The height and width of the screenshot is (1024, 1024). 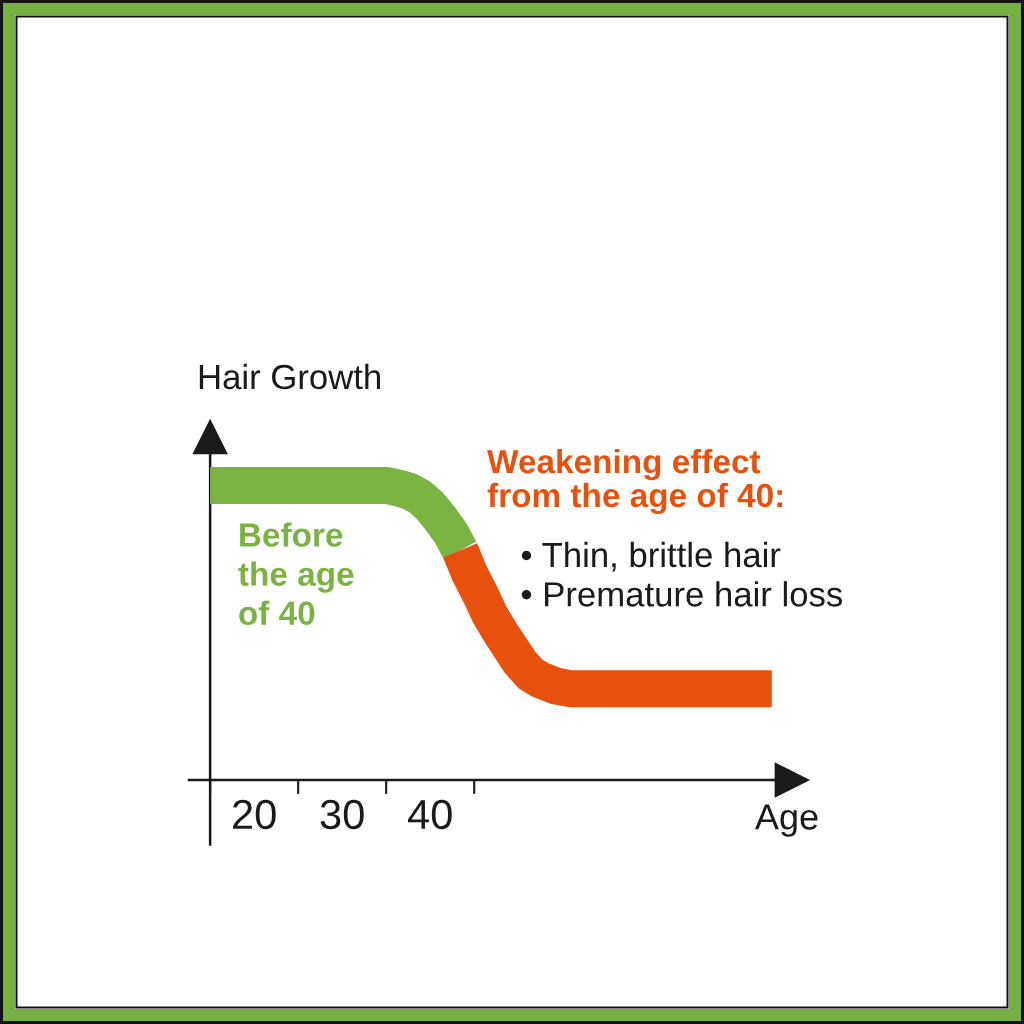 I want to click on x-tick-label: 40, so click(x=429, y=814).